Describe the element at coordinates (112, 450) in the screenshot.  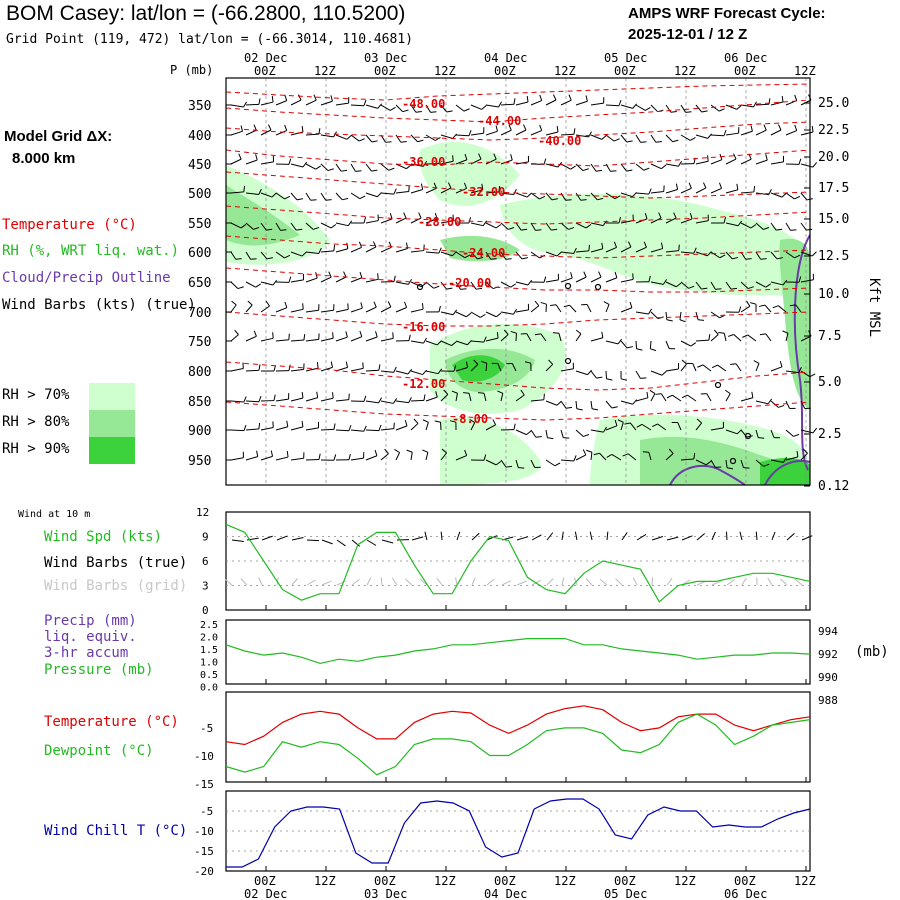
I see `rh90-swatch` at that location.